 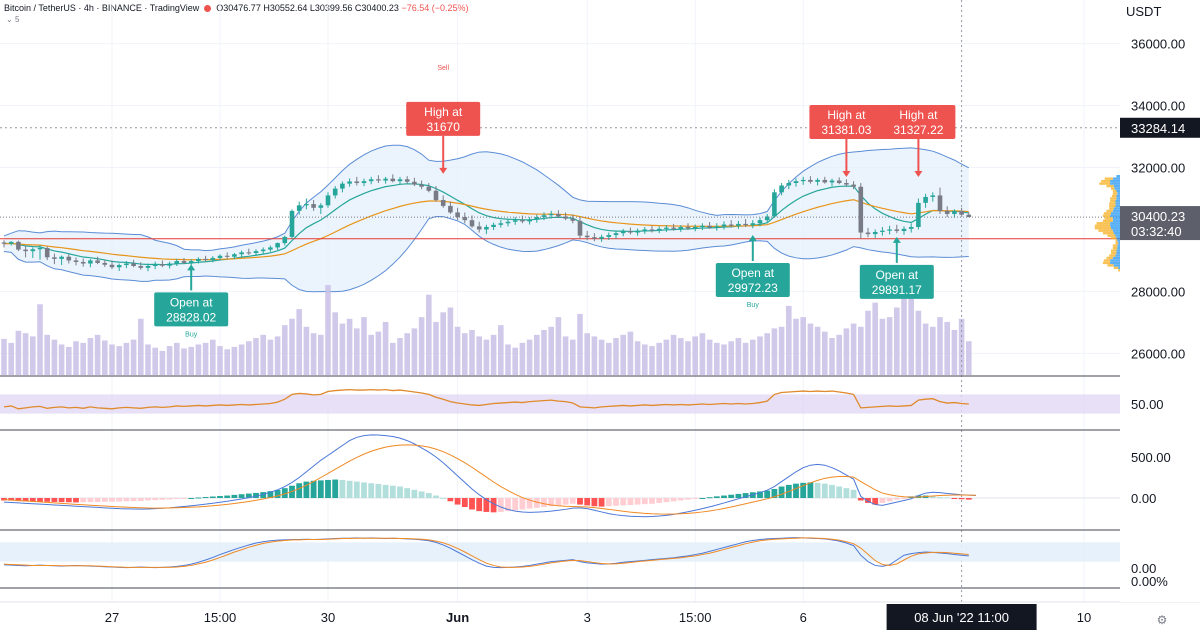 I want to click on price-axis-tick: 36000.00, so click(x=1158, y=44).